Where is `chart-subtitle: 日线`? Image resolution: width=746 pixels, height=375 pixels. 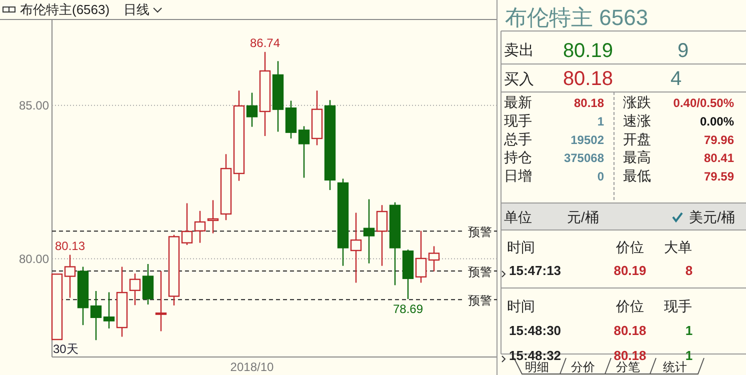 chart-subtitle: 日线 is located at coordinates (137, 9).